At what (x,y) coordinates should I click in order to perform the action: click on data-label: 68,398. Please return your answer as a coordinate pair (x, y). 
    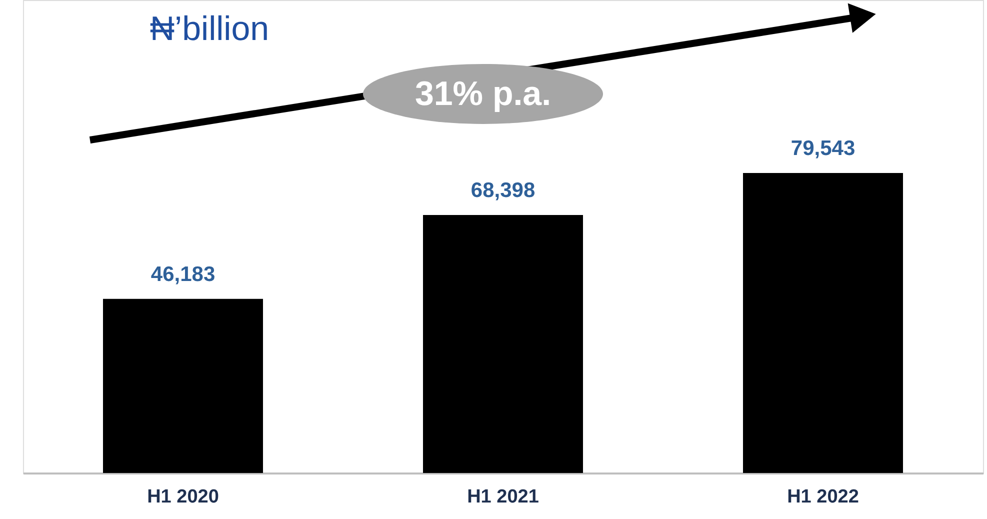
    Looking at the image, I should click on (503, 190).